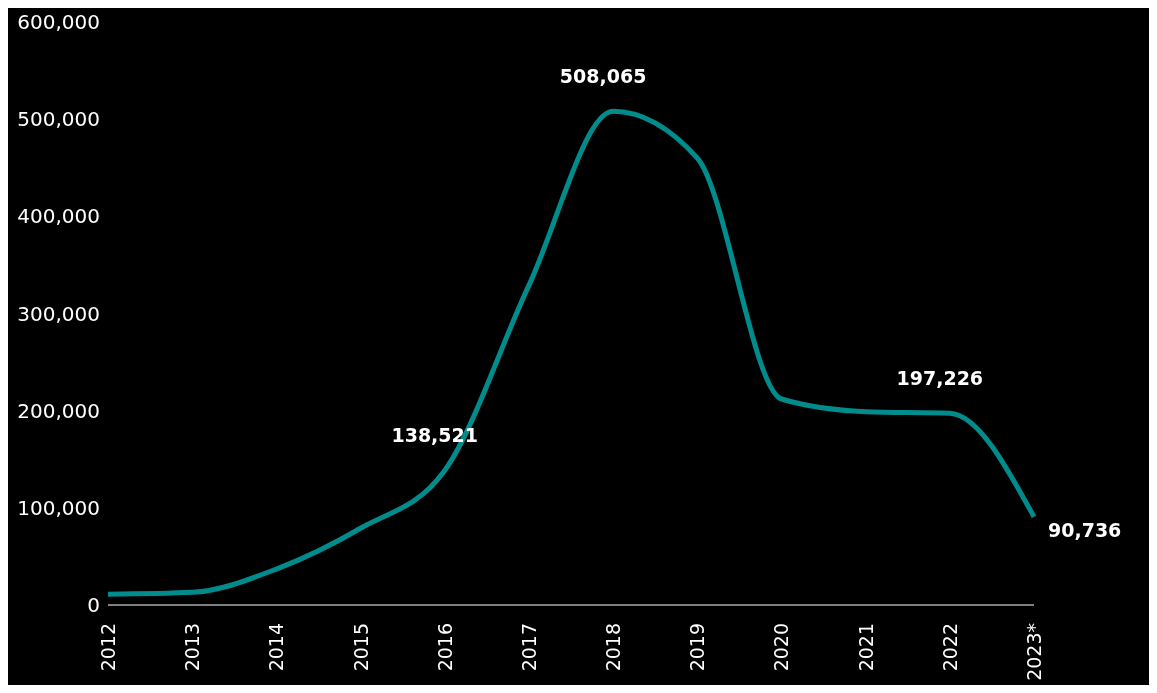  I want to click on y-tick-label: 200,000, so click(58, 410).